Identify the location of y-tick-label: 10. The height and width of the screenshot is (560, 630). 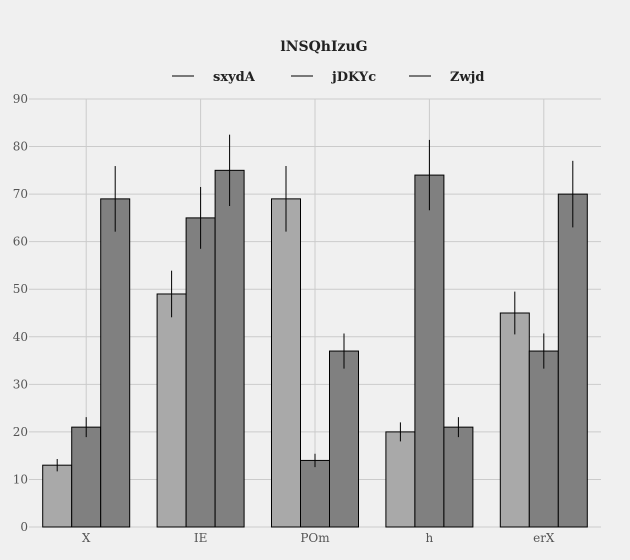
(20, 479).